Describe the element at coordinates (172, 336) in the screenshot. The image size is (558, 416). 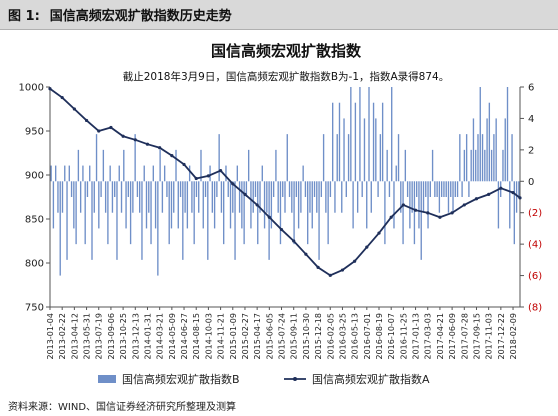
I see `x-axis-tick-label: 2014-05-09` at that location.